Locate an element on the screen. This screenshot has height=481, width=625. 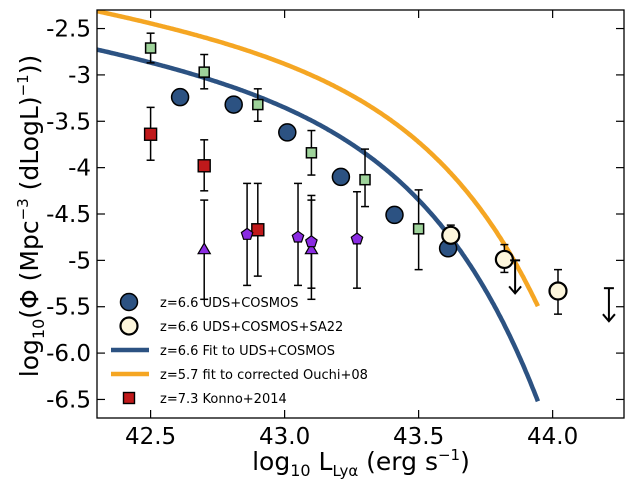
y-tick-label: -6.5 is located at coordinates (68, 400).